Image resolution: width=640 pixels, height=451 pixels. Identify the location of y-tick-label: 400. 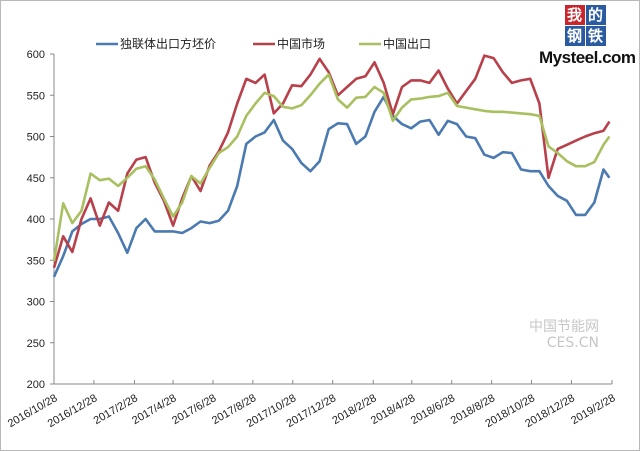
(36, 220).